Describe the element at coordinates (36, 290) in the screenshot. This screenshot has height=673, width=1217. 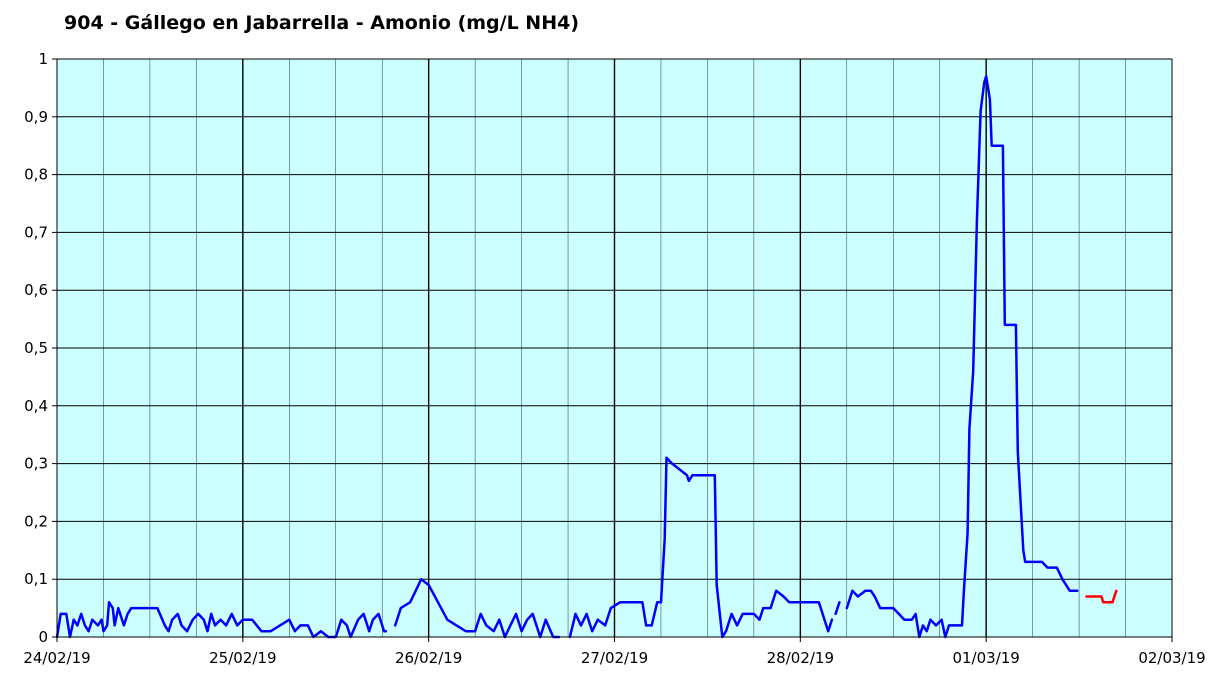
I see `y-tick-label: 0,6` at that location.